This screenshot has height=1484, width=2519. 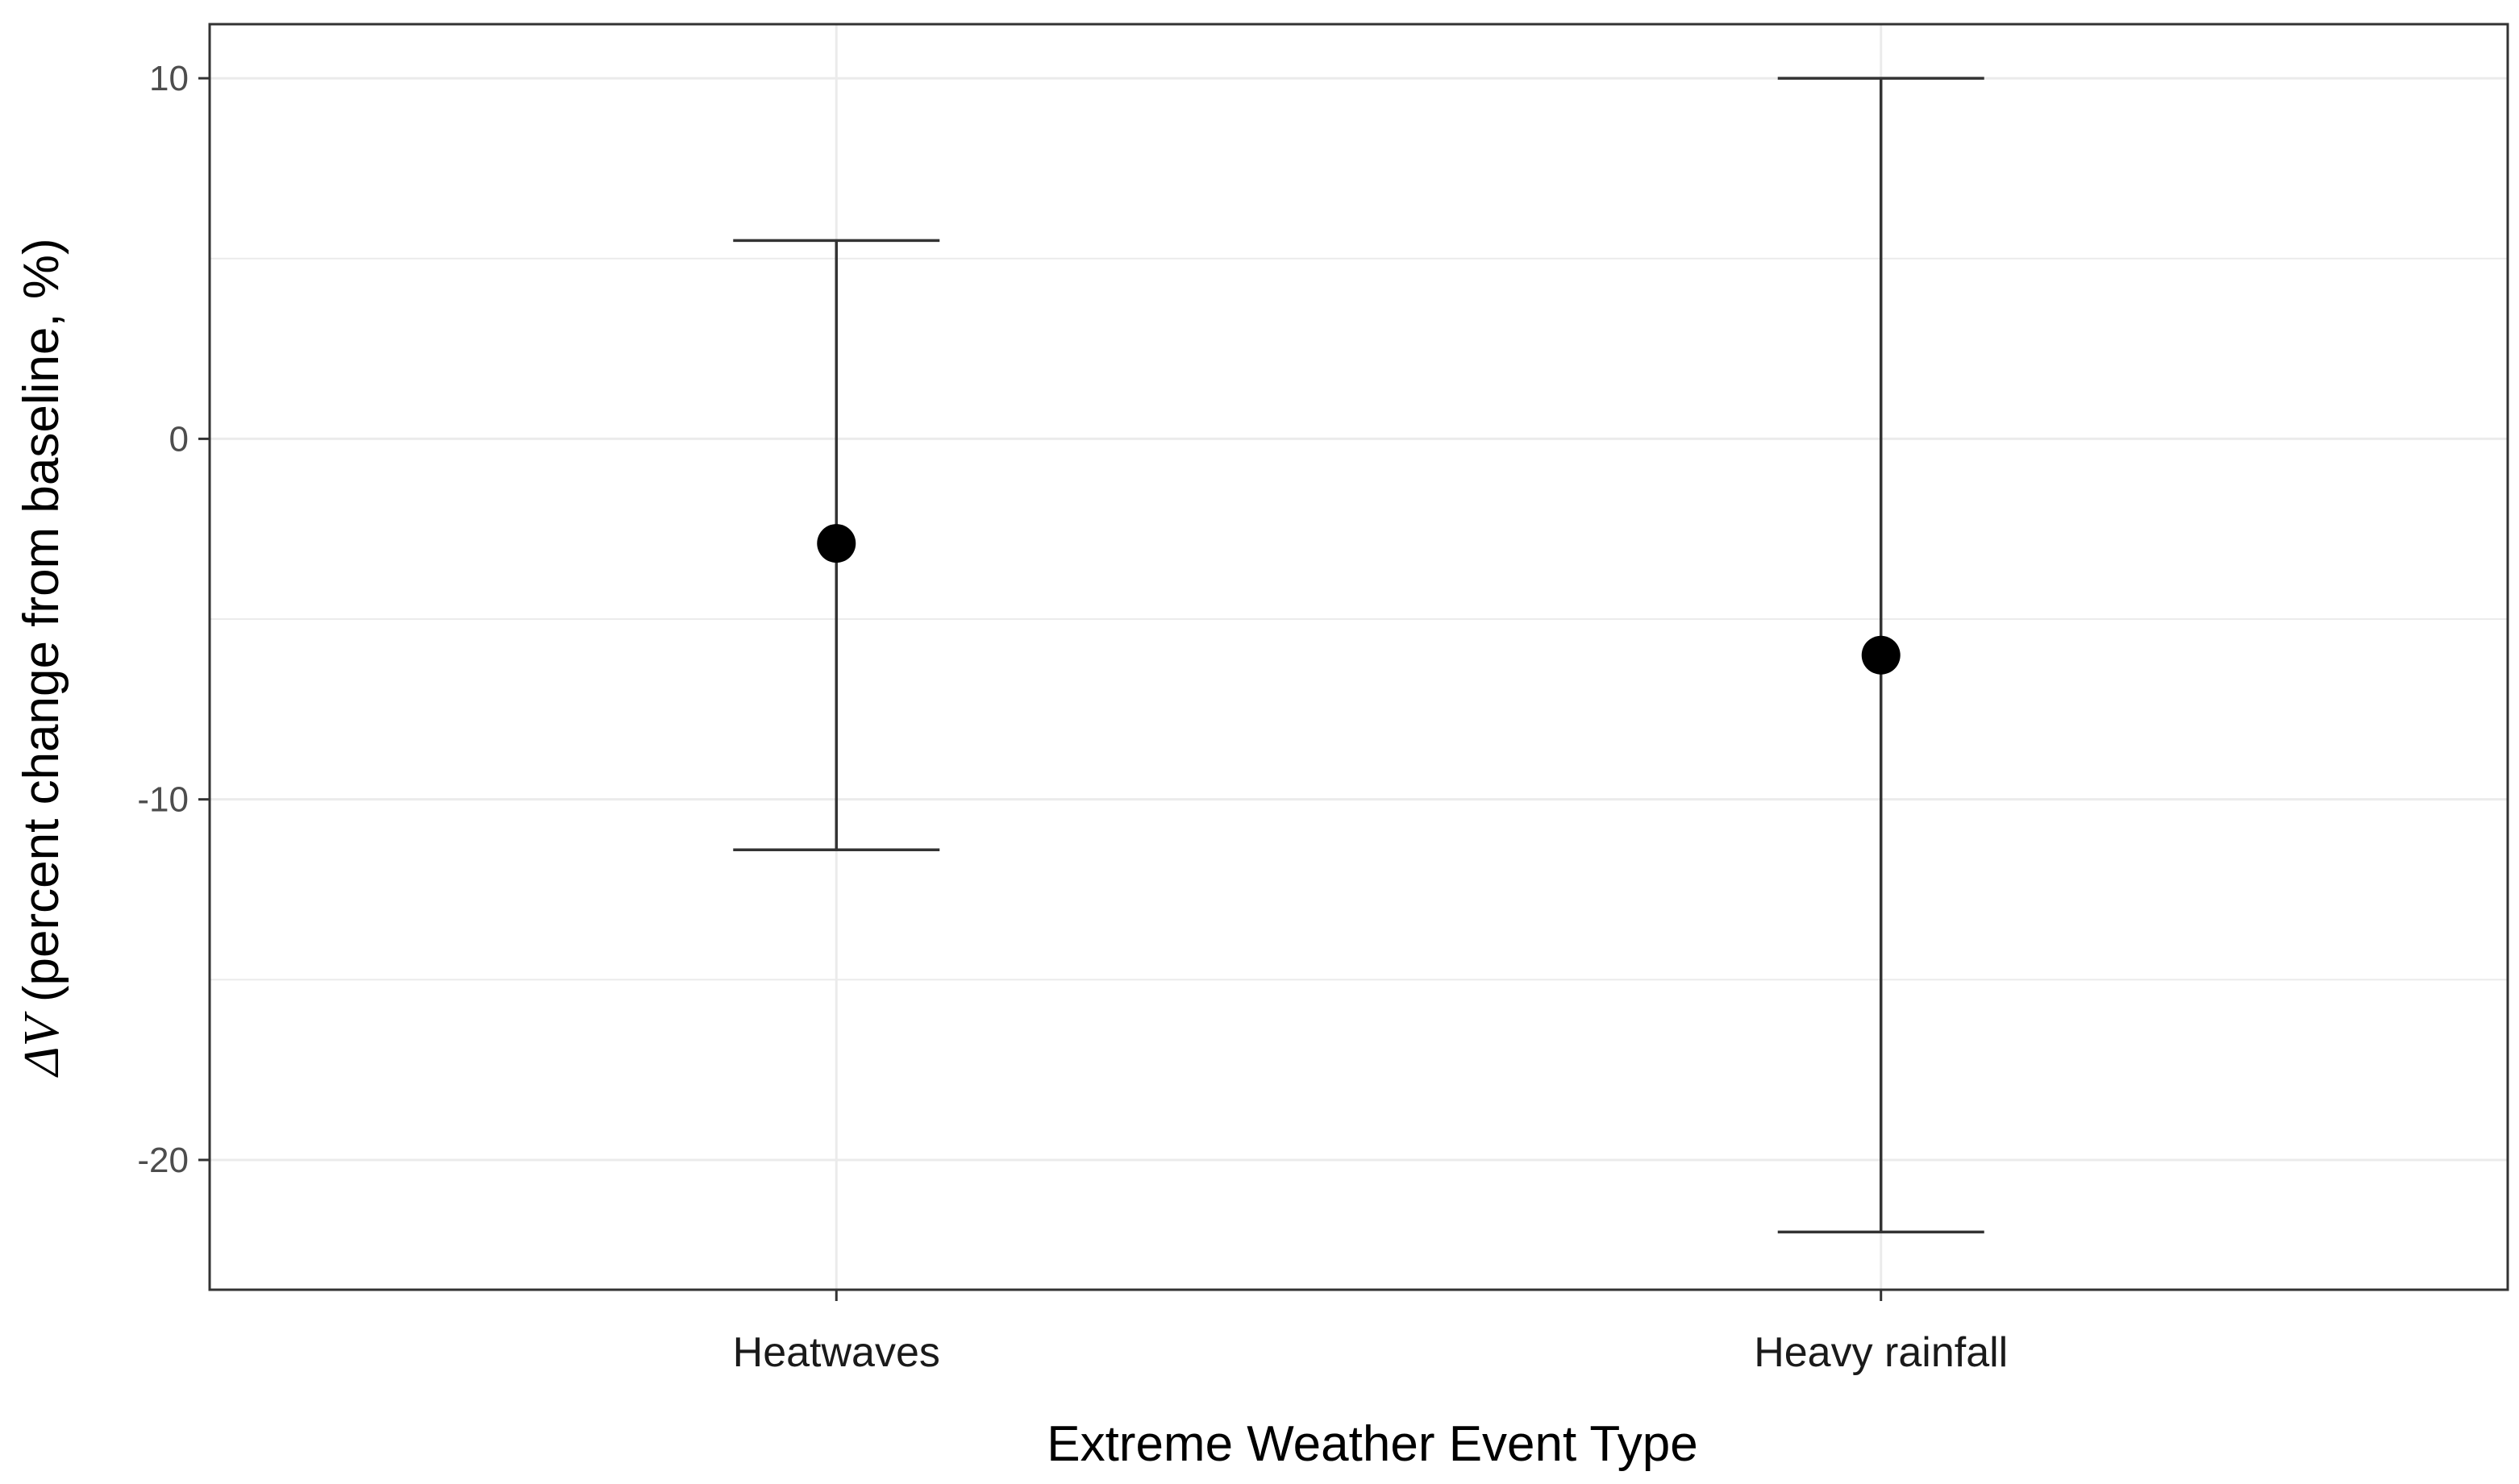 I want to click on y-tick-label: 10, so click(x=169, y=78).